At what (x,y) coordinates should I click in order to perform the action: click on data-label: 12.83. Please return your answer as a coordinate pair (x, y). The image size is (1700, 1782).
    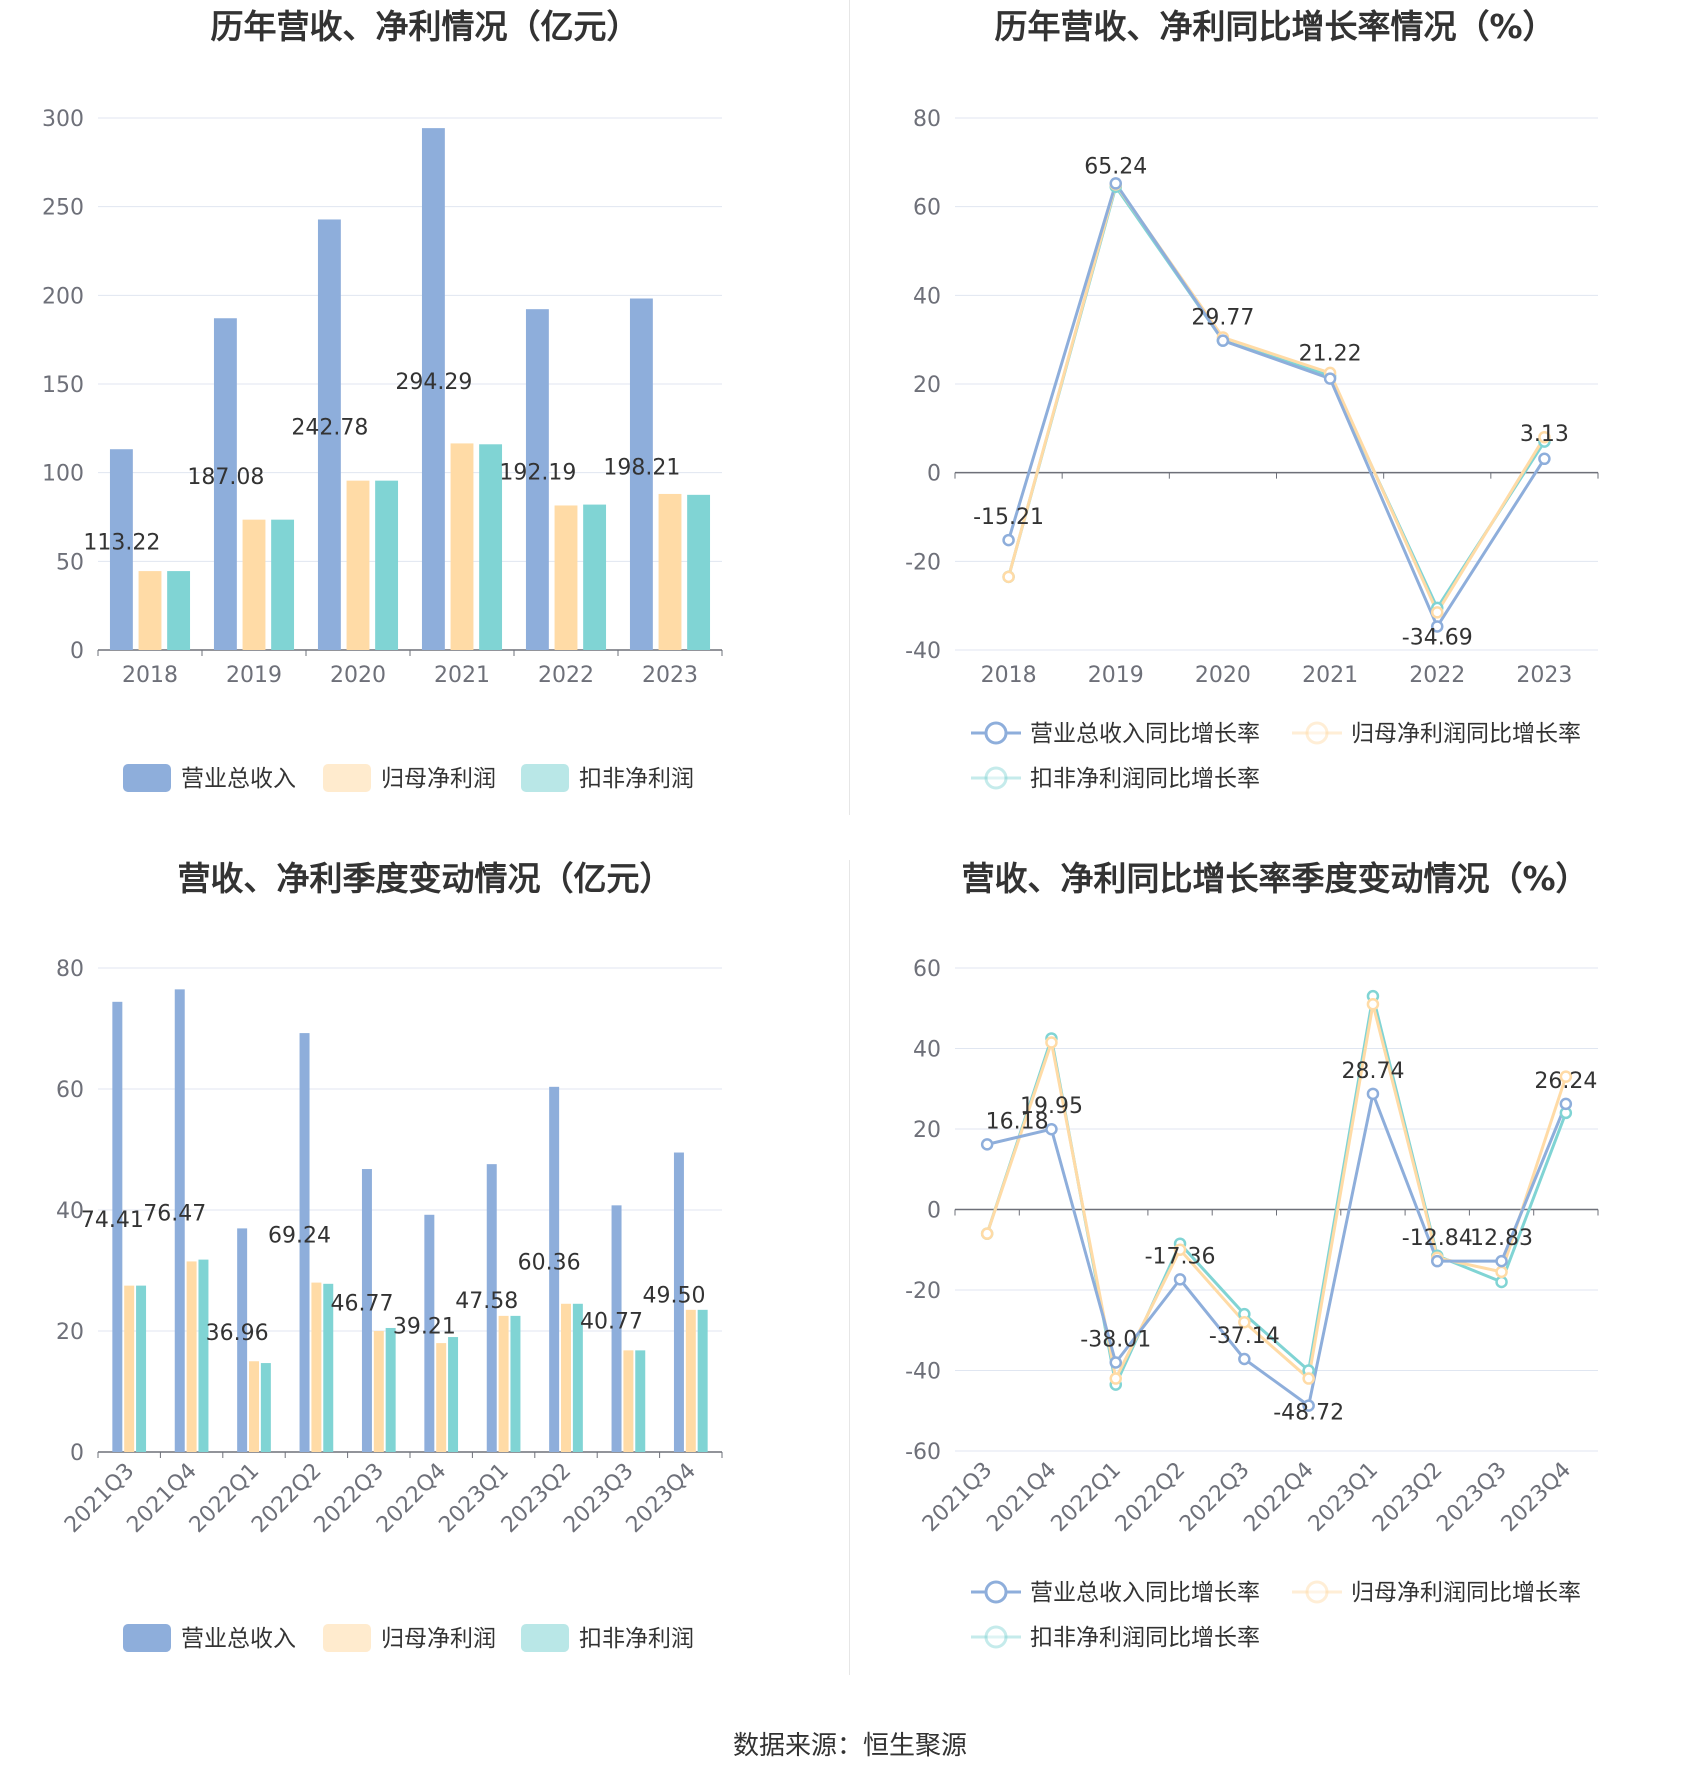
    Looking at the image, I should click on (1501, 1238).